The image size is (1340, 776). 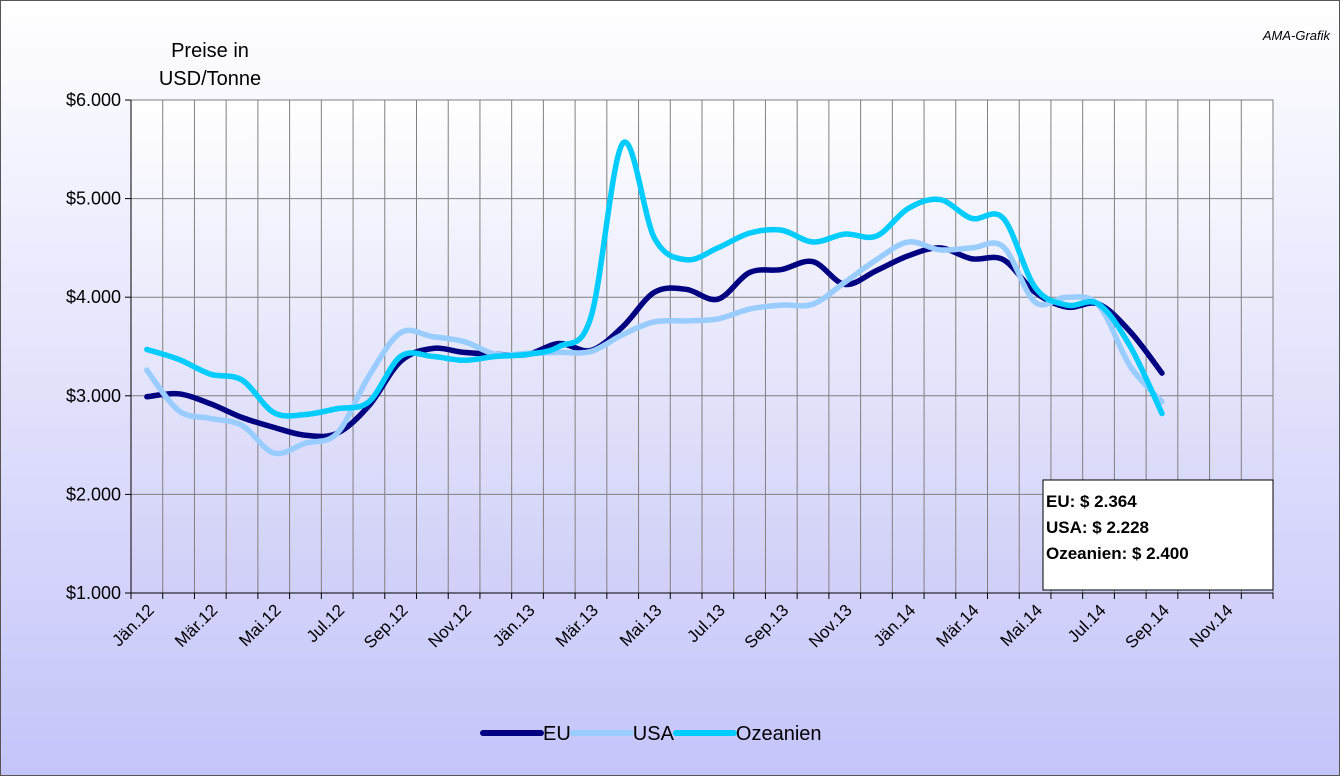 I want to click on y-tick-label: $1.000, so click(x=93, y=593).